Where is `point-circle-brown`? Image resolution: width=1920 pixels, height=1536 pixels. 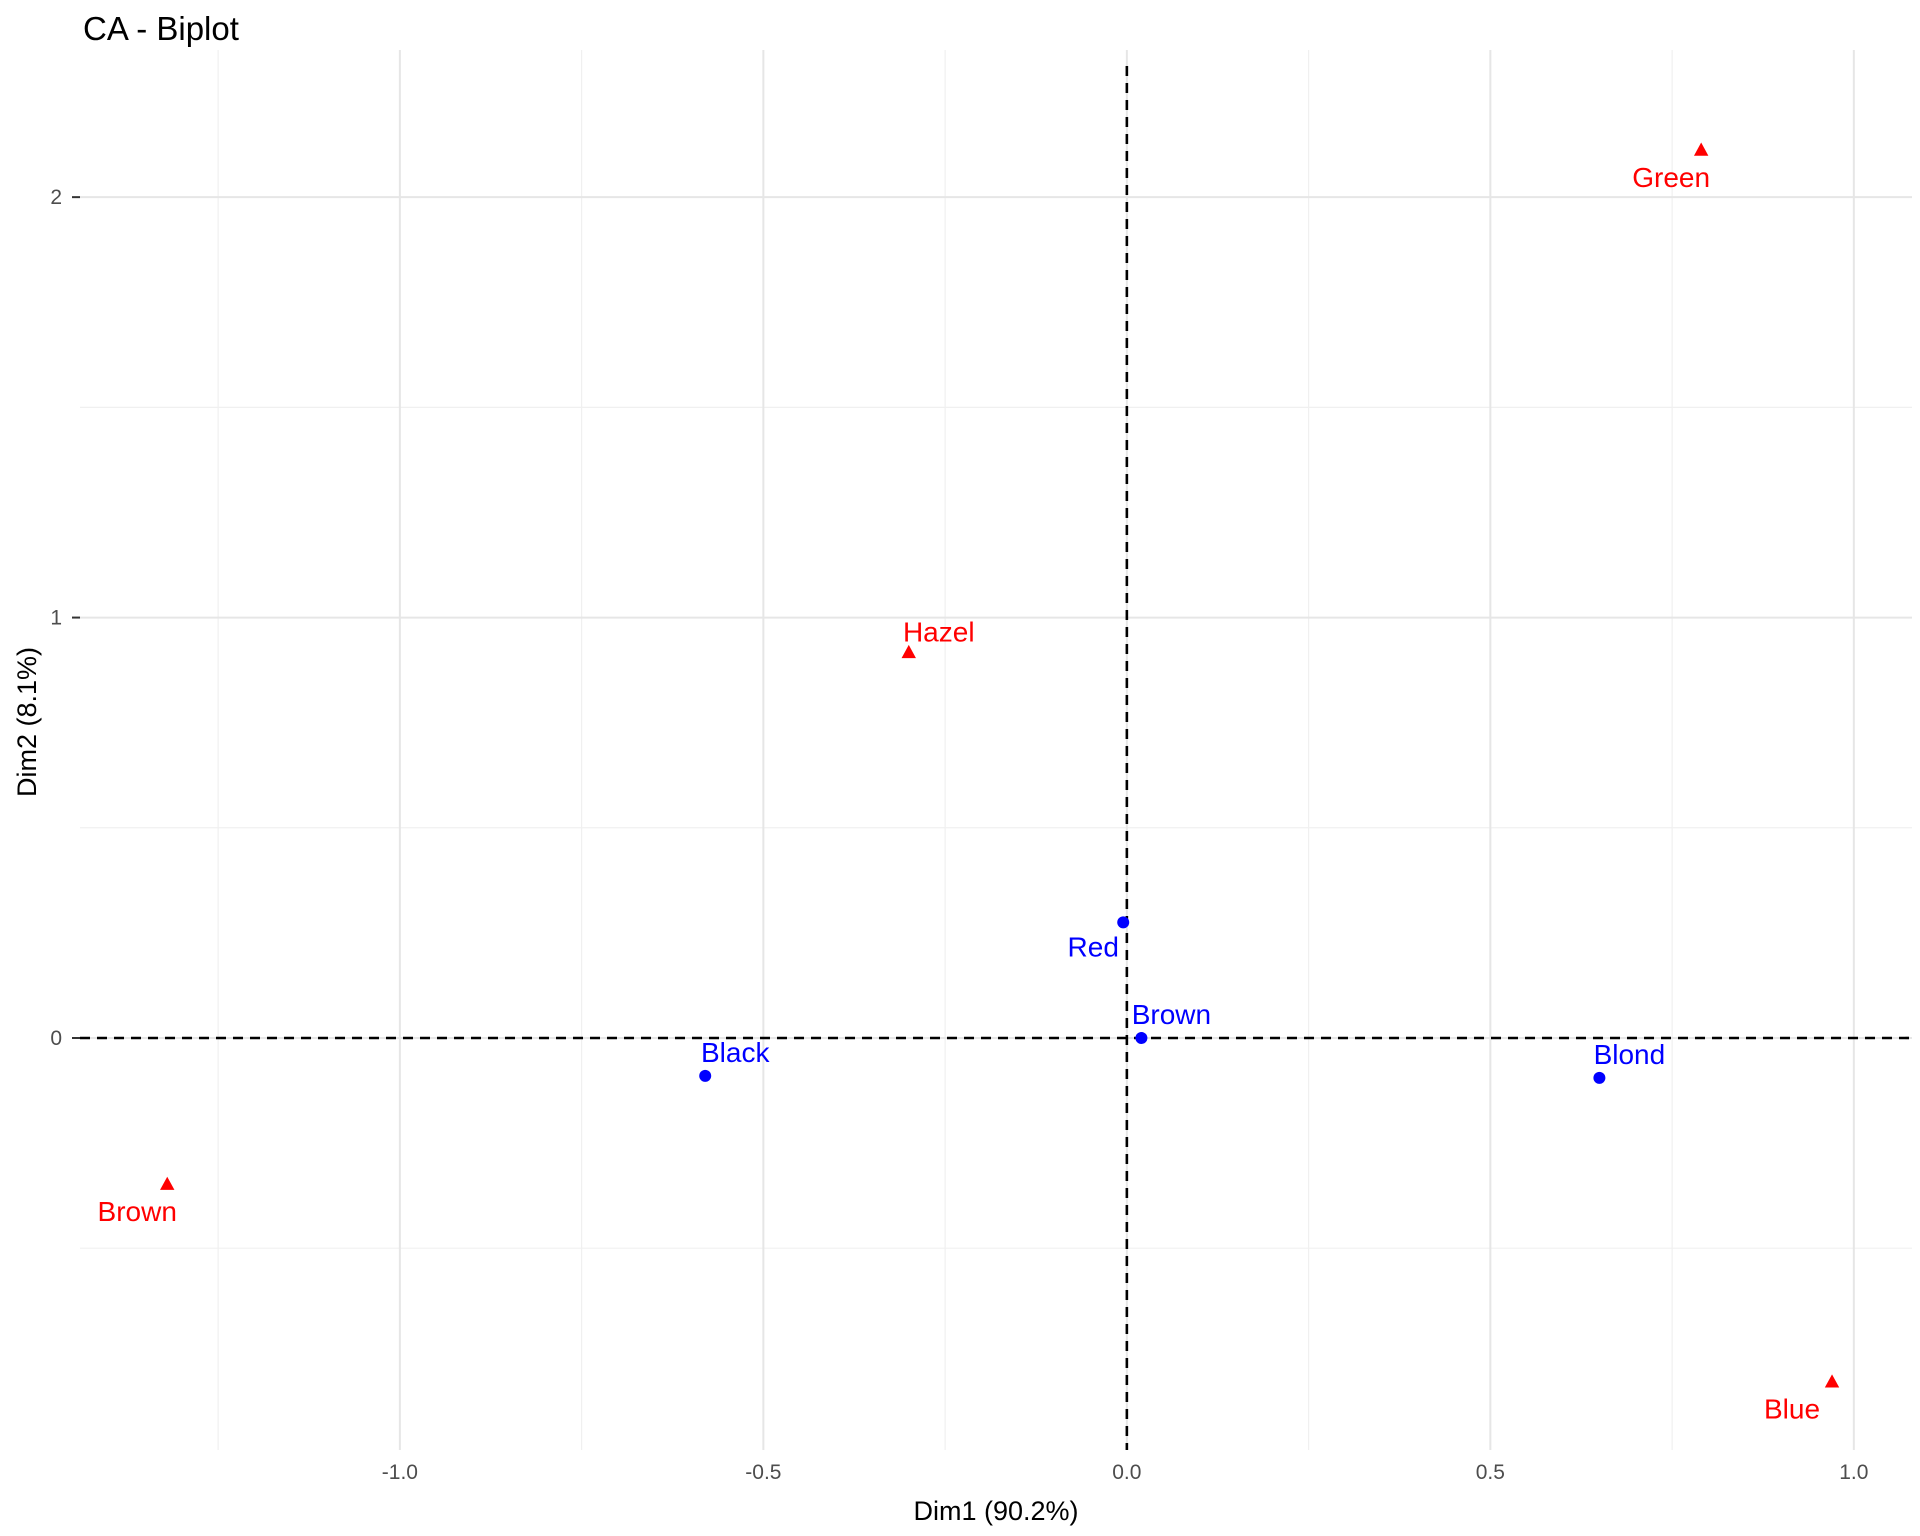 point-circle-brown is located at coordinates (1141, 1037).